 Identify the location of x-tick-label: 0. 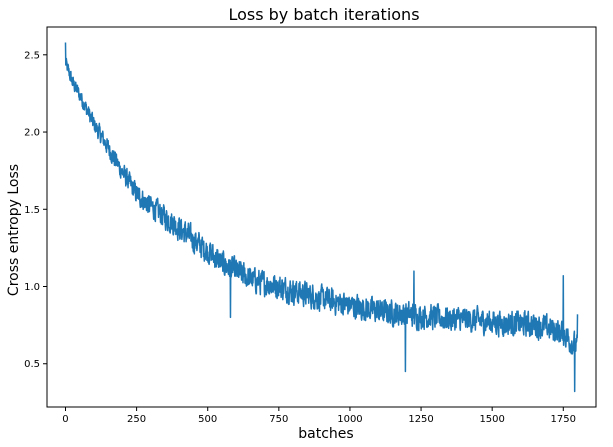
(65, 419).